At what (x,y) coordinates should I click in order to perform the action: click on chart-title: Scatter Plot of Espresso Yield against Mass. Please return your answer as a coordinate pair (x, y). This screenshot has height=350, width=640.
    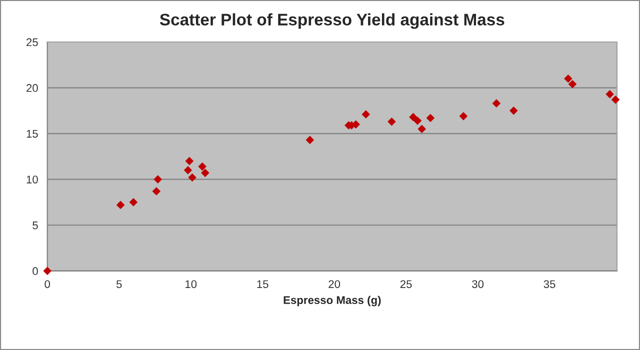
    Looking at the image, I should click on (332, 21).